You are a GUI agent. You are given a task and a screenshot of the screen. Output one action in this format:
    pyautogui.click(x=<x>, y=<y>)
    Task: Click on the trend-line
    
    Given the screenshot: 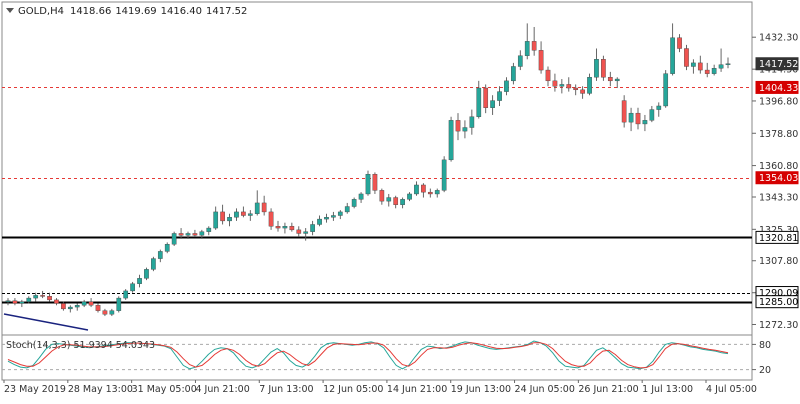 What is the action you would take?
    pyautogui.click(x=46, y=322)
    